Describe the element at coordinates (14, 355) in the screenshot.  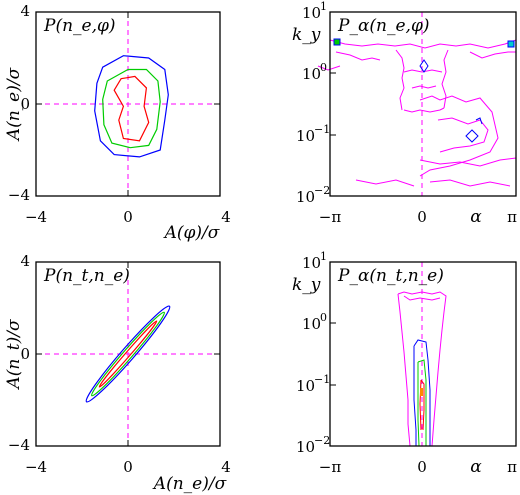
I see `y-axis-label: A(n_t)/σ` at that location.